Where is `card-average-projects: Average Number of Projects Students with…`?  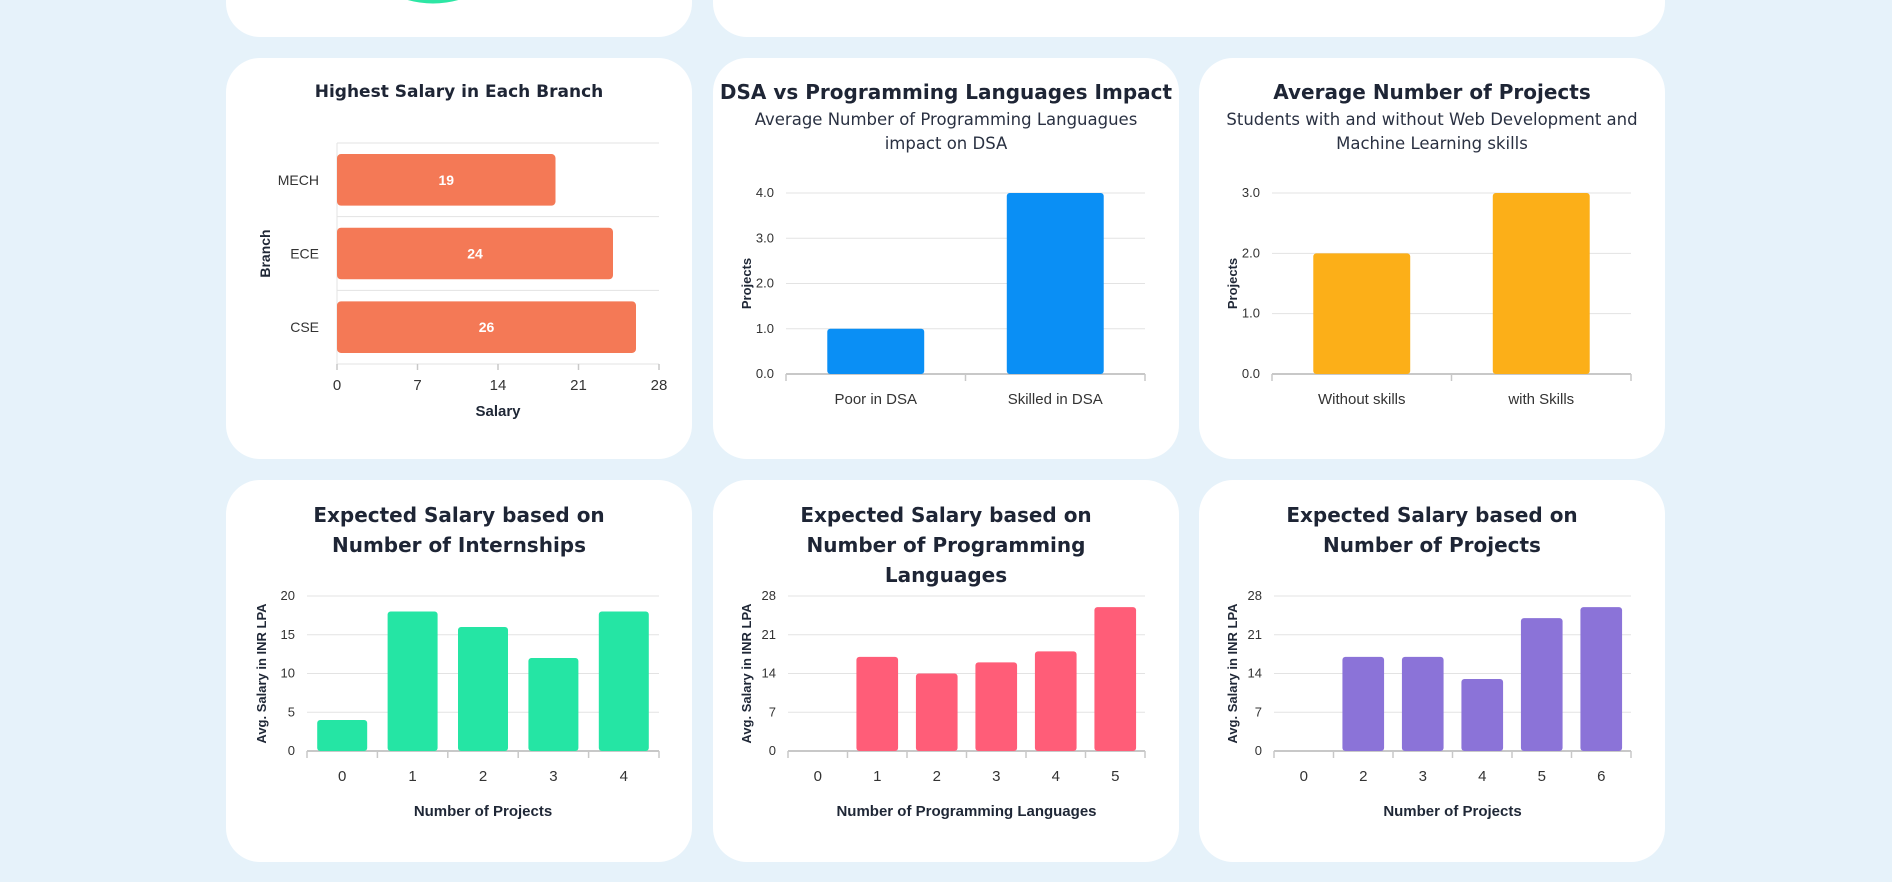
card-average-projects: Average Number of Projects Students with… is located at coordinates (1432, 258).